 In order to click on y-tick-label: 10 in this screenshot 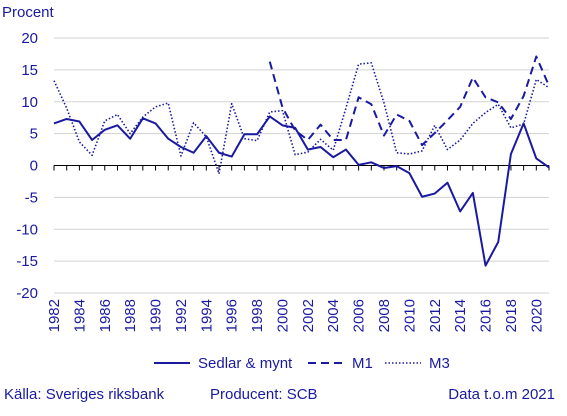, I will do `click(29, 102)`.